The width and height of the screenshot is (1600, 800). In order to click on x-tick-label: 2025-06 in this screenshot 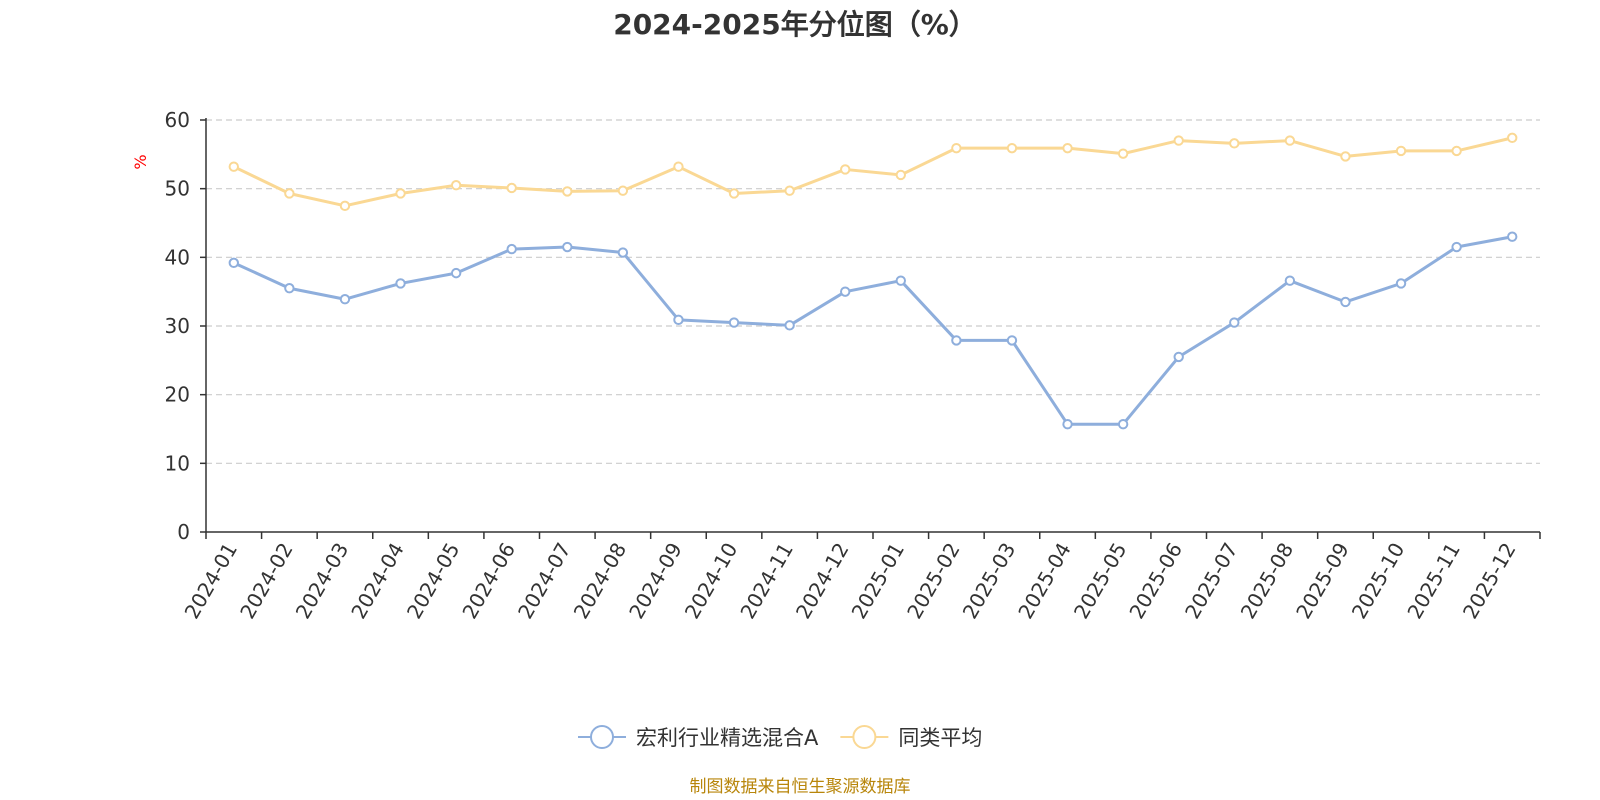, I will do `click(1155, 581)`.